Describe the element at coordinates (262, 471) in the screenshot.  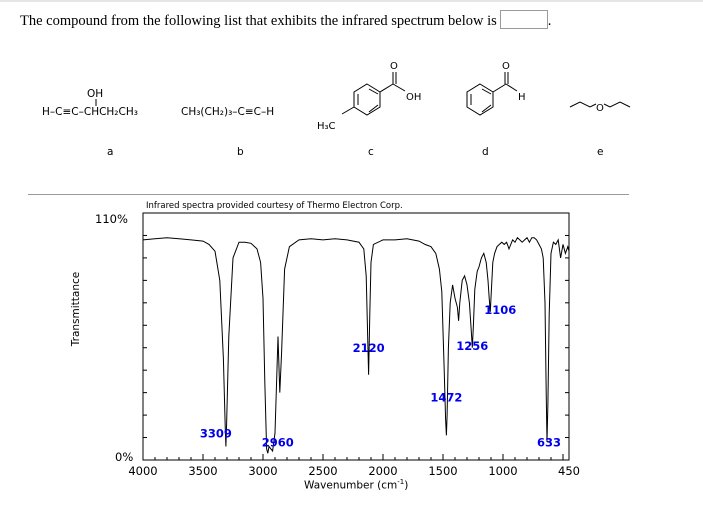
I see `x-tick-label: 3000` at that location.